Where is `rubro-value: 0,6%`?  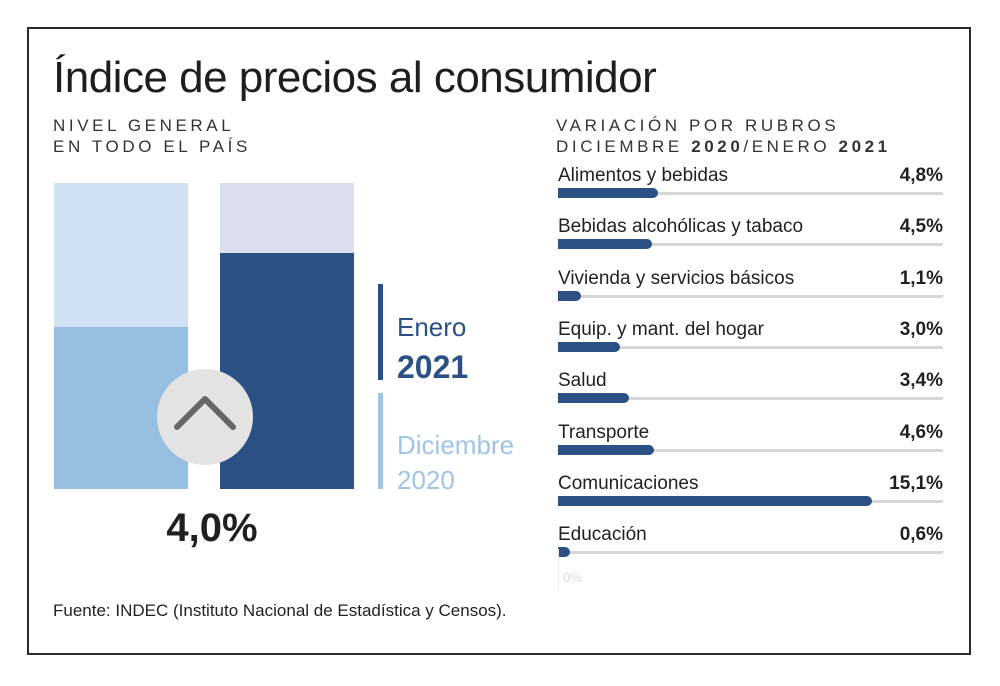
rubro-value: 0,6% is located at coordinates (921, 534).